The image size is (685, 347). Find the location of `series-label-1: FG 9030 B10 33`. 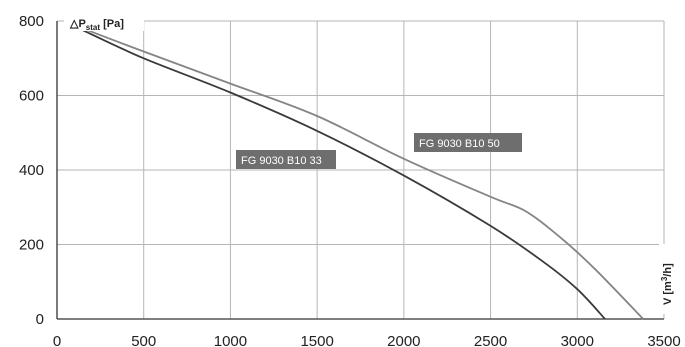

series-label-1: FG 9030 B10 33 is located at coordinates (286, 159).